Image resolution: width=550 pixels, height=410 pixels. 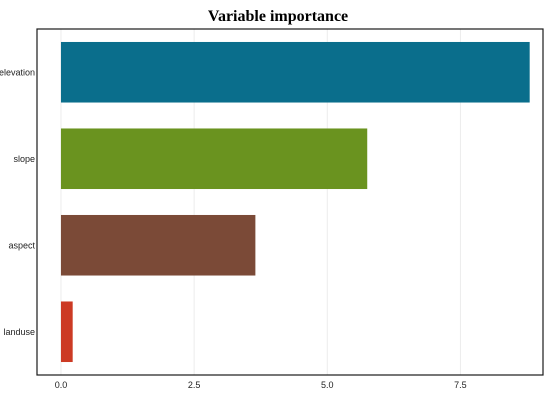 I want to click on bar-slope, so click(x=214, y=159).